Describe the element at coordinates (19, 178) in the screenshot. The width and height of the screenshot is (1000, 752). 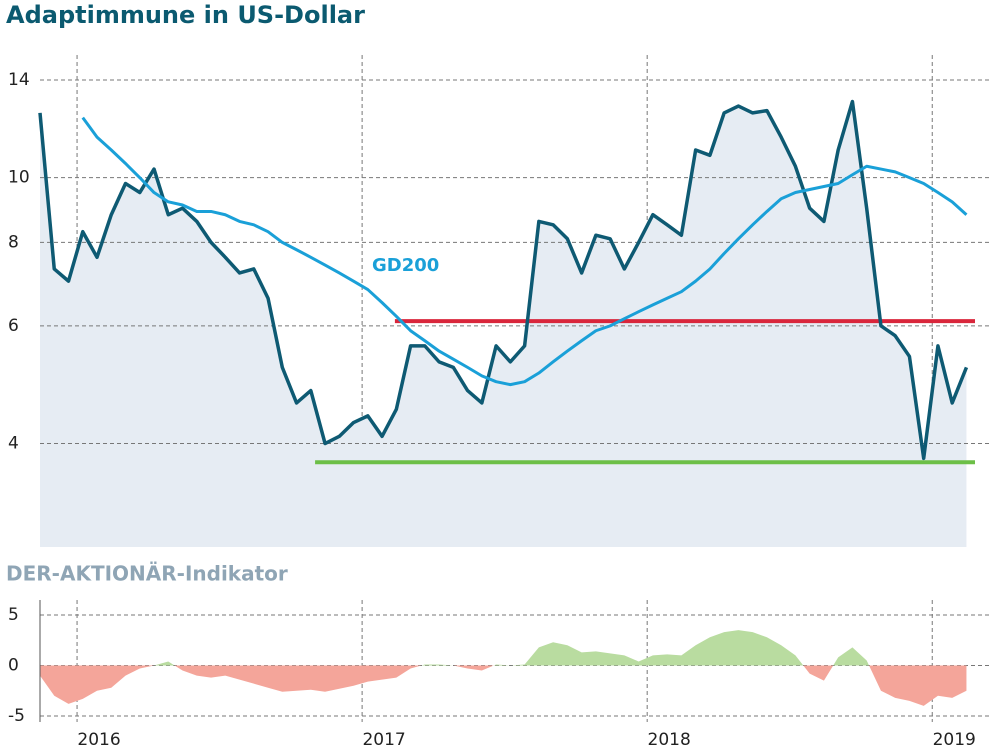
I see `y-tick-label: 10` at that location.